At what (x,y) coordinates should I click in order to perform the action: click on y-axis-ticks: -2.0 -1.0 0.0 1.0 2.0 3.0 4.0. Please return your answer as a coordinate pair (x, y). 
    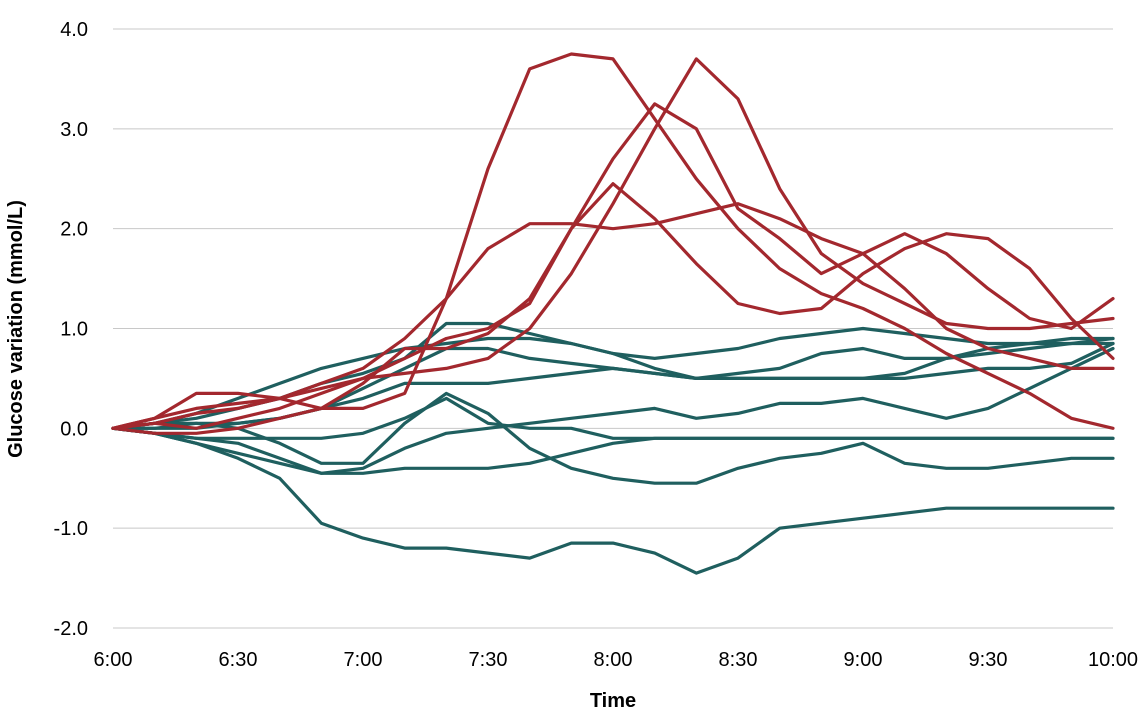
    Looking at the image, I should click on (71, 329).